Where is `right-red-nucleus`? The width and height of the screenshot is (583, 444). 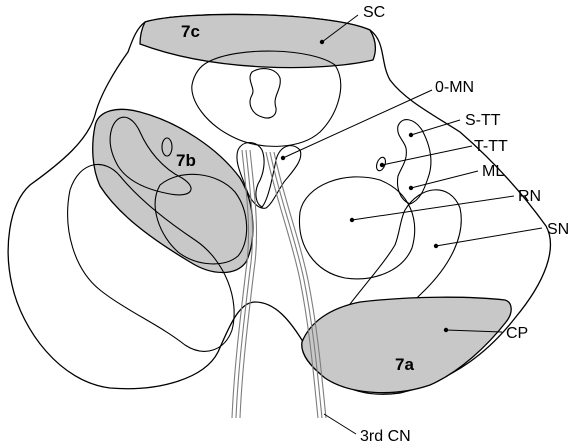
right-red-nucleus is located at coordinates (357, 228).